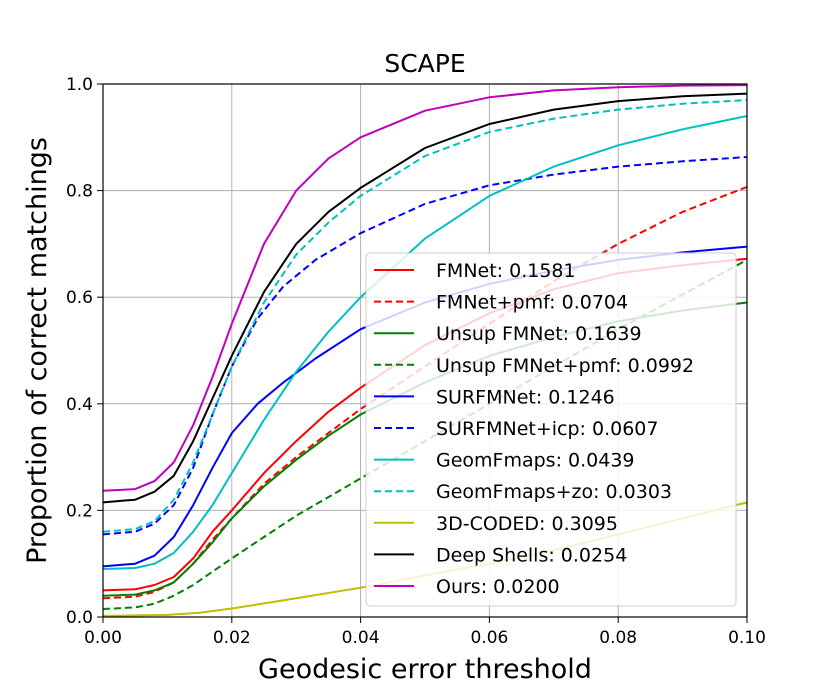 This screenshot has width=830, height=694. Describe the element at coordinates (747, 638) in the screenshot. I see `x-tick-label: 0.10` at that location.